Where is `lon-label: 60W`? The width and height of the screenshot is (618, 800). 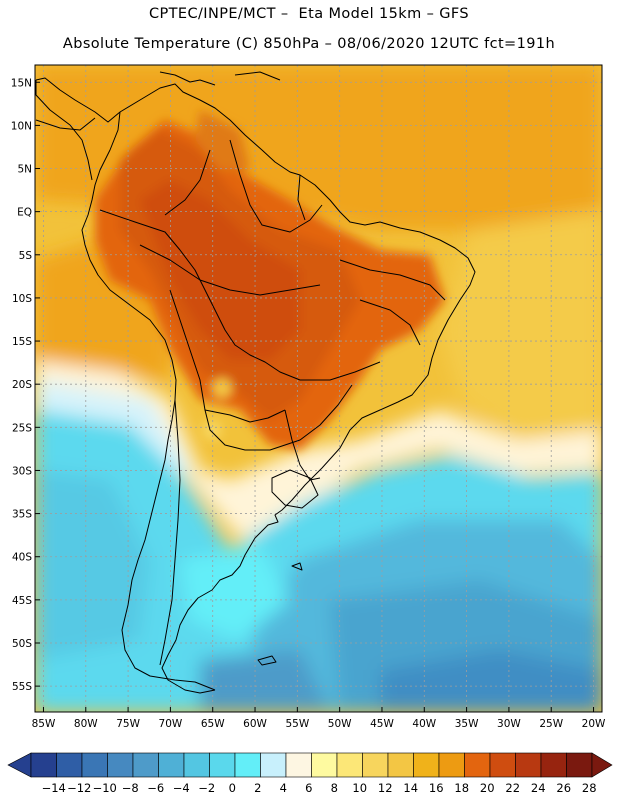
lon-label: 60W is located at coordinates (255, 724).